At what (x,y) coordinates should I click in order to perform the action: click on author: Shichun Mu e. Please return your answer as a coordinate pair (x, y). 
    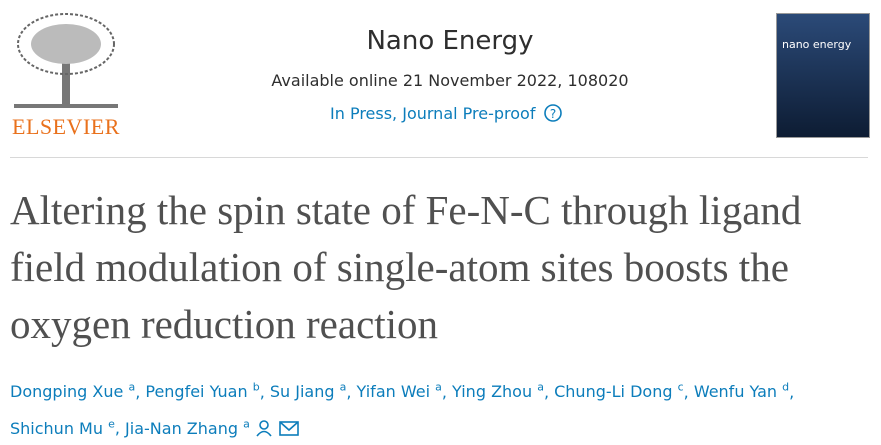
    Looking at the image, I should click on (62, 427).